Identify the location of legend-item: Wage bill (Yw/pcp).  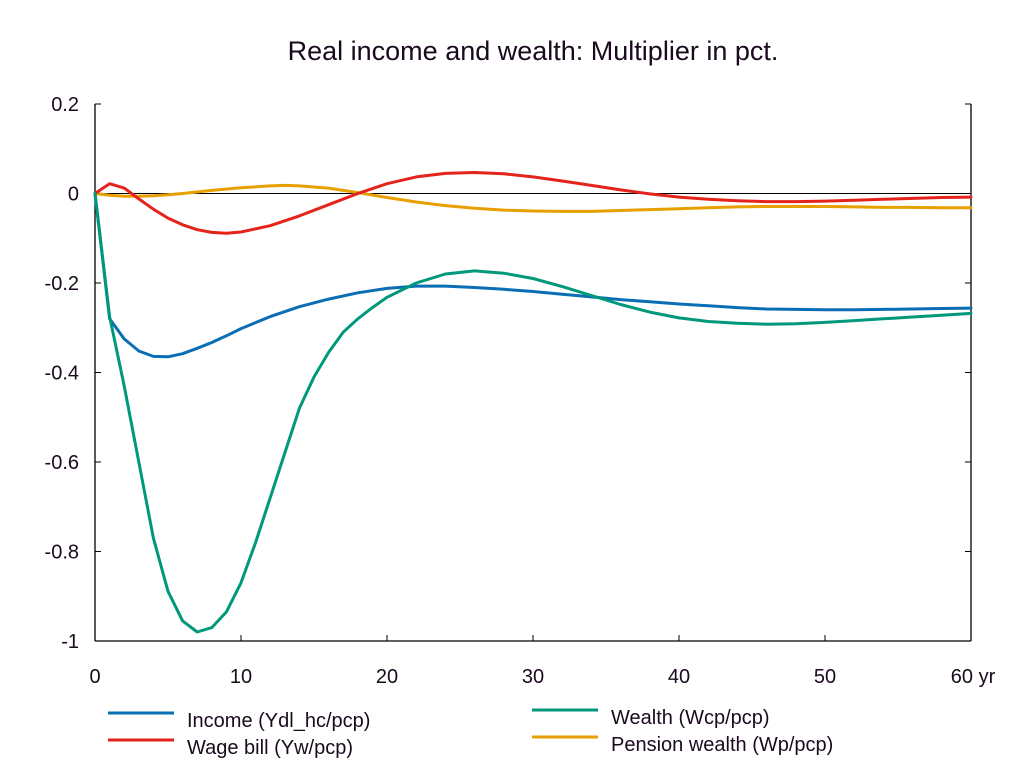
(230, 748).